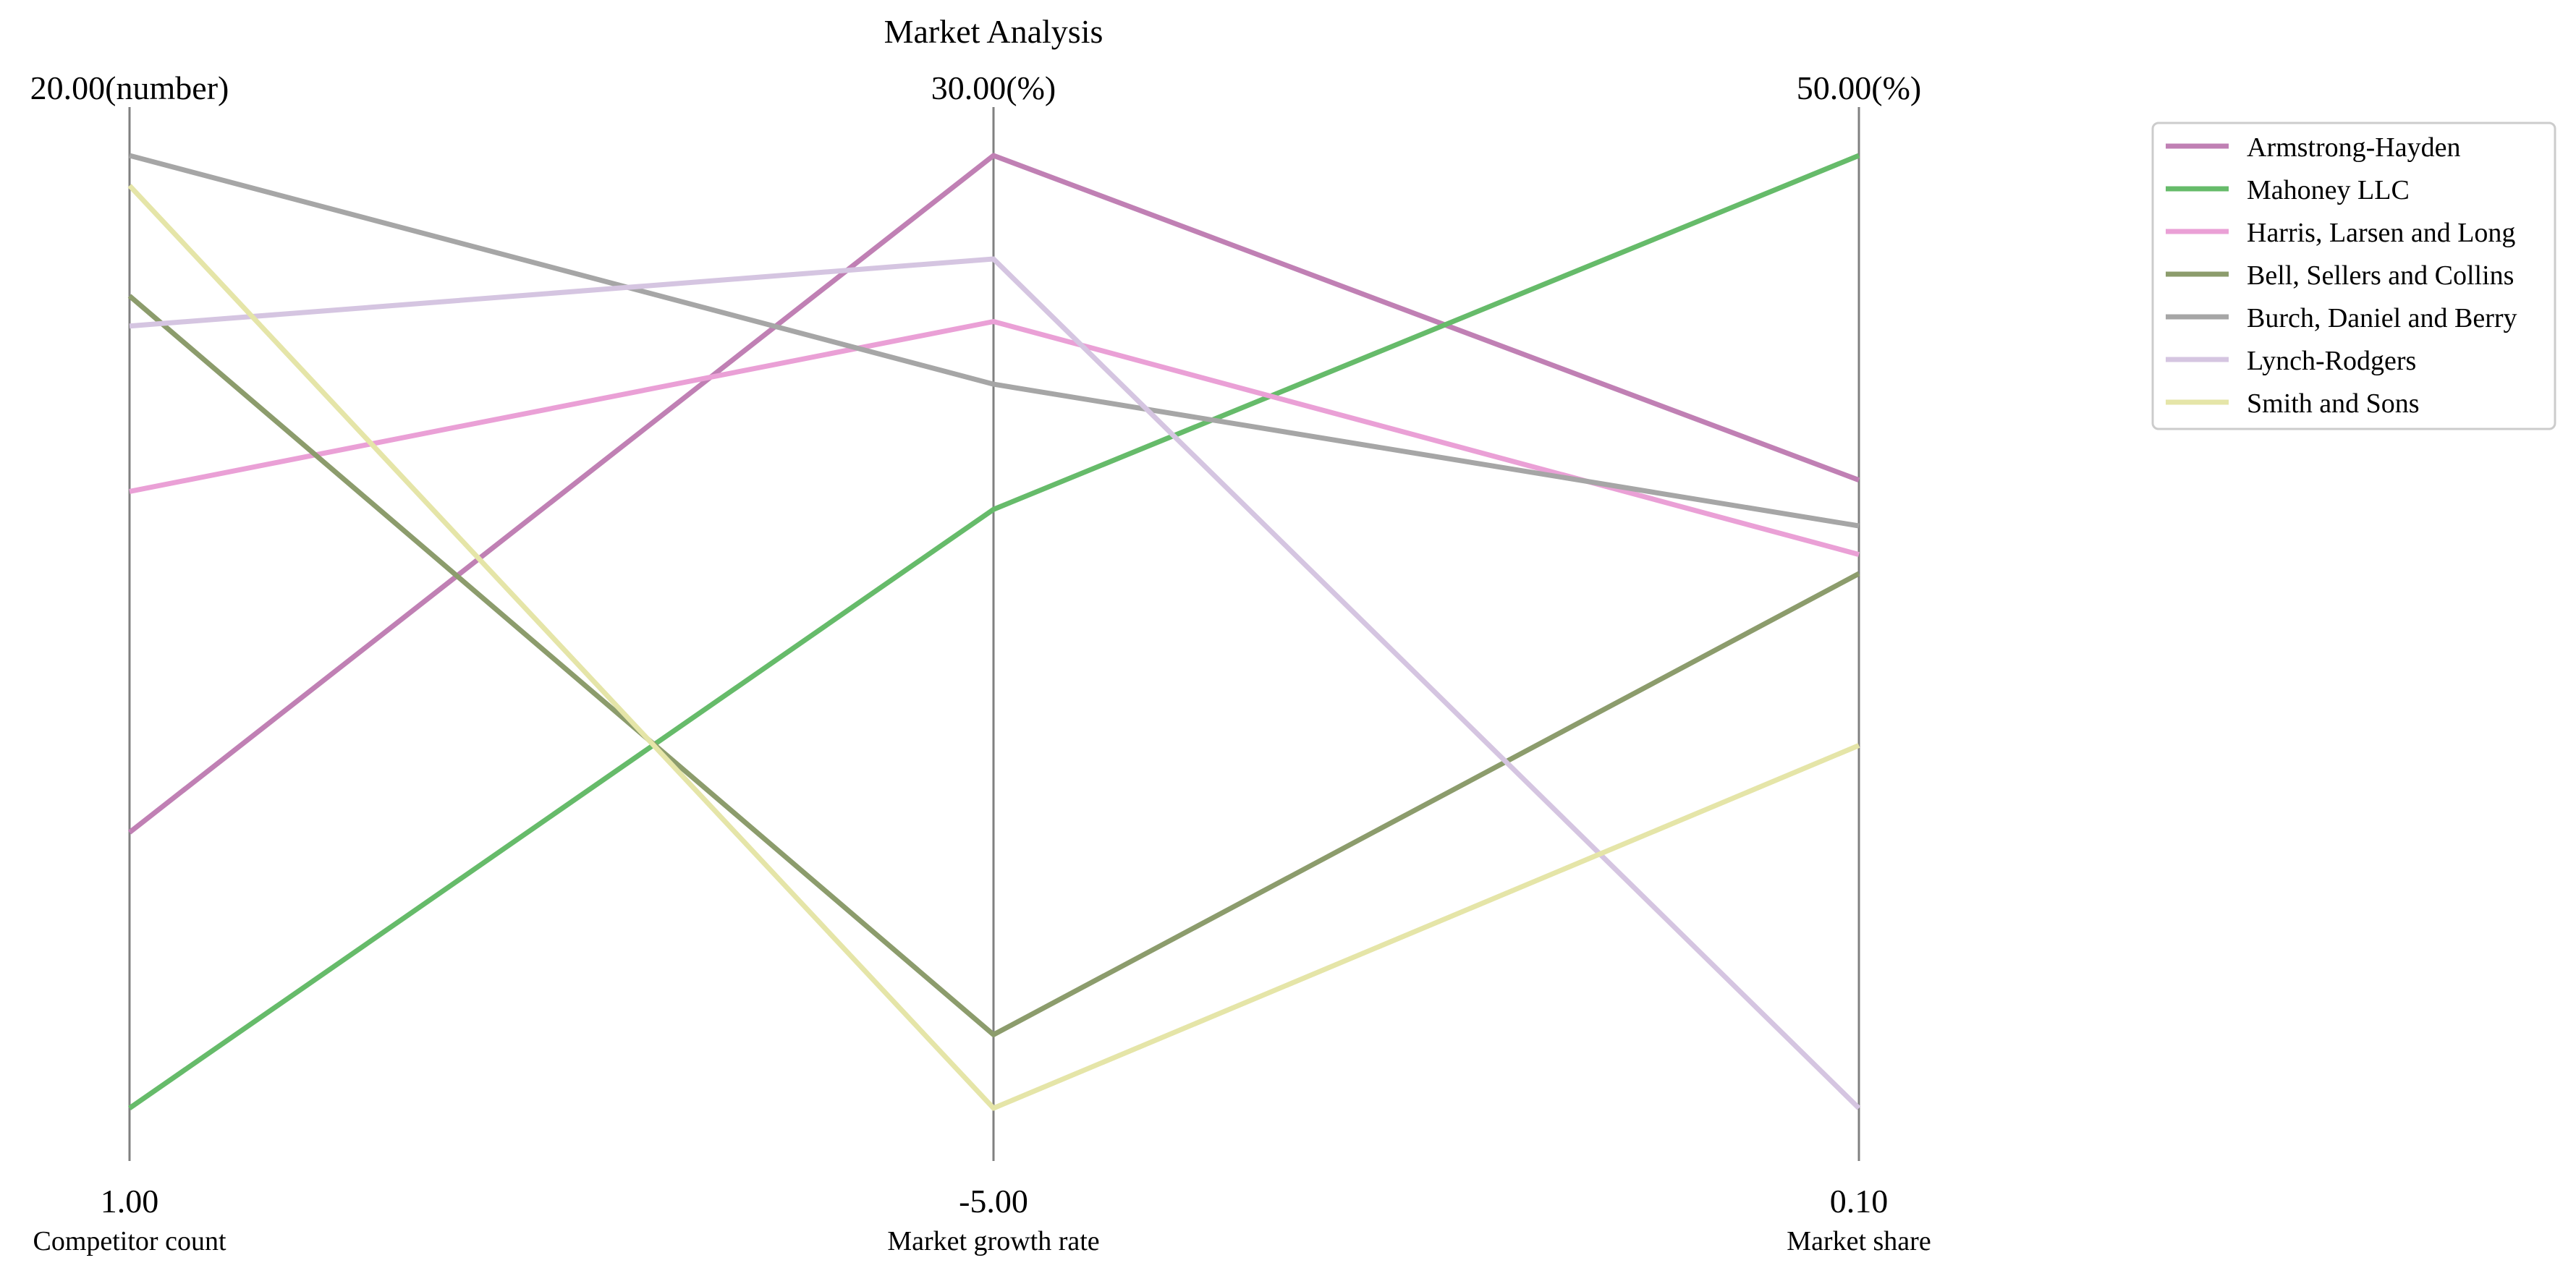 The height and width of the screenshot is (1276, 2576). I want to click on legend-label-4: Bell, Sellers and Collins, so click(2380, 275).